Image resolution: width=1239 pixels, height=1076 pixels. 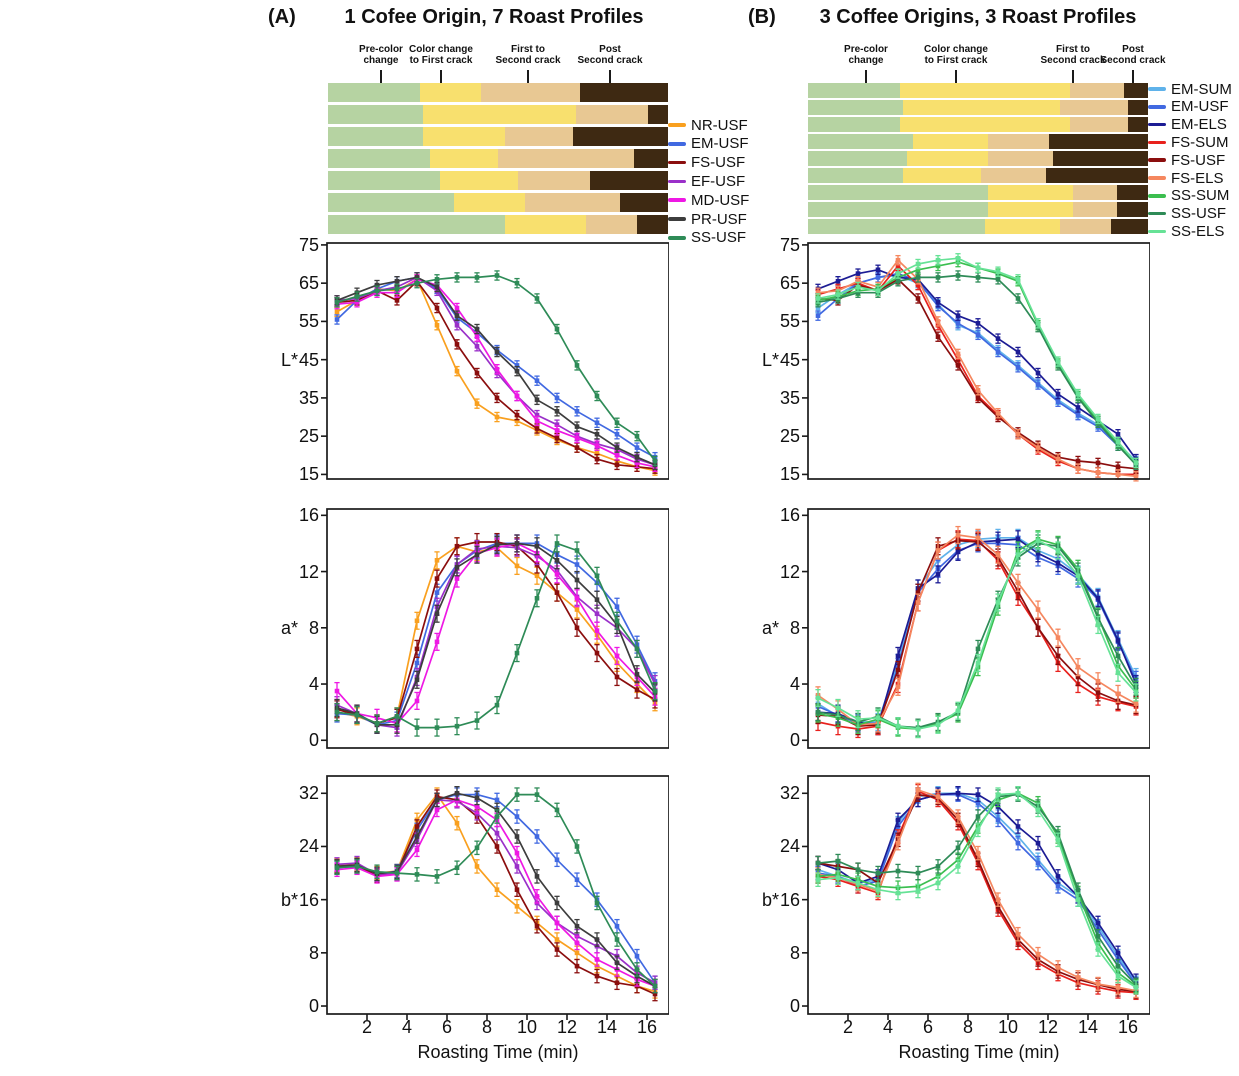 I want to click on x-tick-a-16: 16, so click(x=647, y=1027).